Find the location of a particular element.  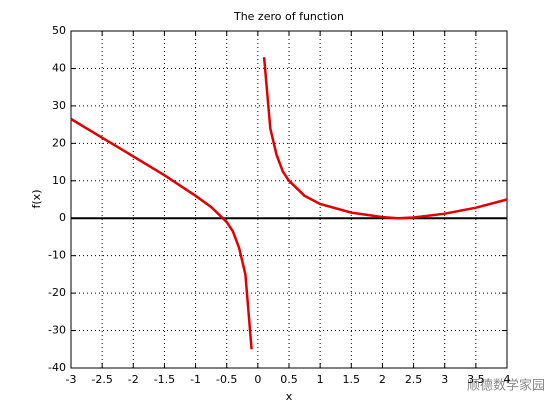

x-tick-label: 2.5 is located at coordinates (414, 379).